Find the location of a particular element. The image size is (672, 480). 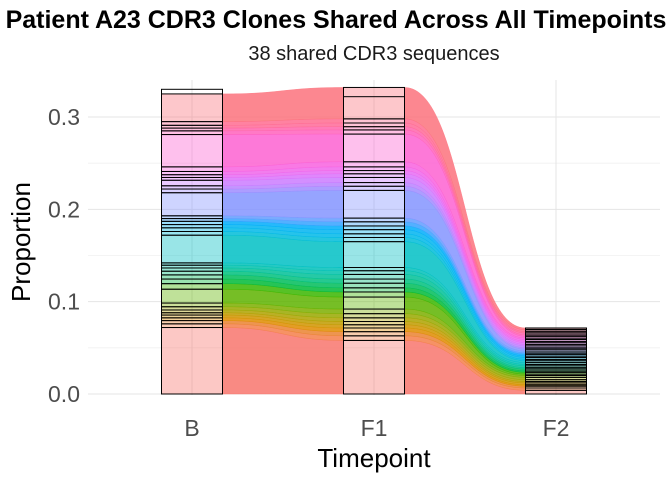

y-axis-label: Proportion is located at coordinates (21, 242).